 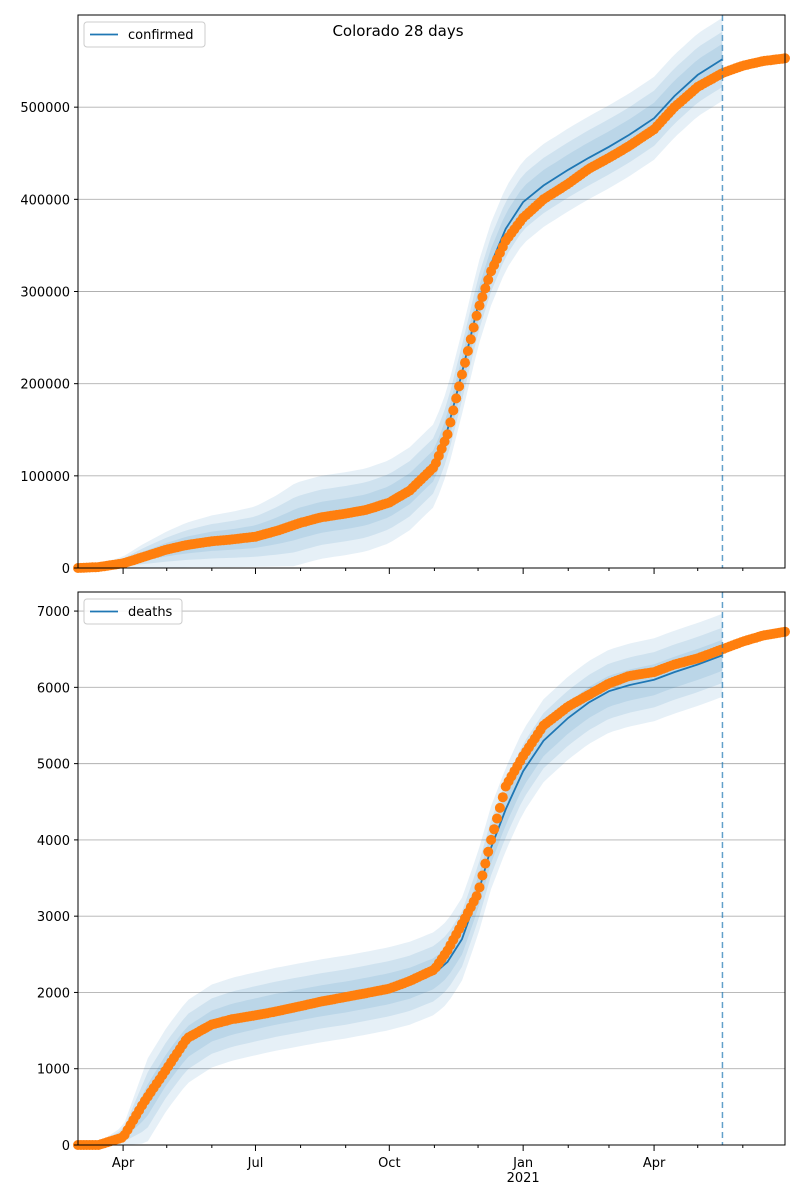 I want to click on y-tick-label: 1000, so click(x=53, y=1070).